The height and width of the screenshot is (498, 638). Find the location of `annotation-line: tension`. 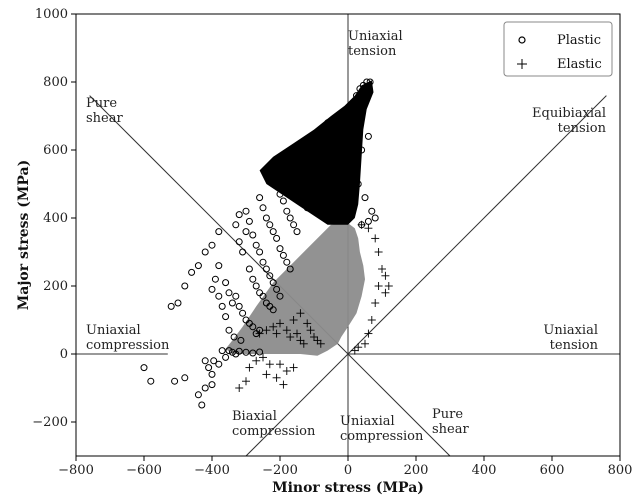

annotation-line: tension is located at coordinates (372, 51).